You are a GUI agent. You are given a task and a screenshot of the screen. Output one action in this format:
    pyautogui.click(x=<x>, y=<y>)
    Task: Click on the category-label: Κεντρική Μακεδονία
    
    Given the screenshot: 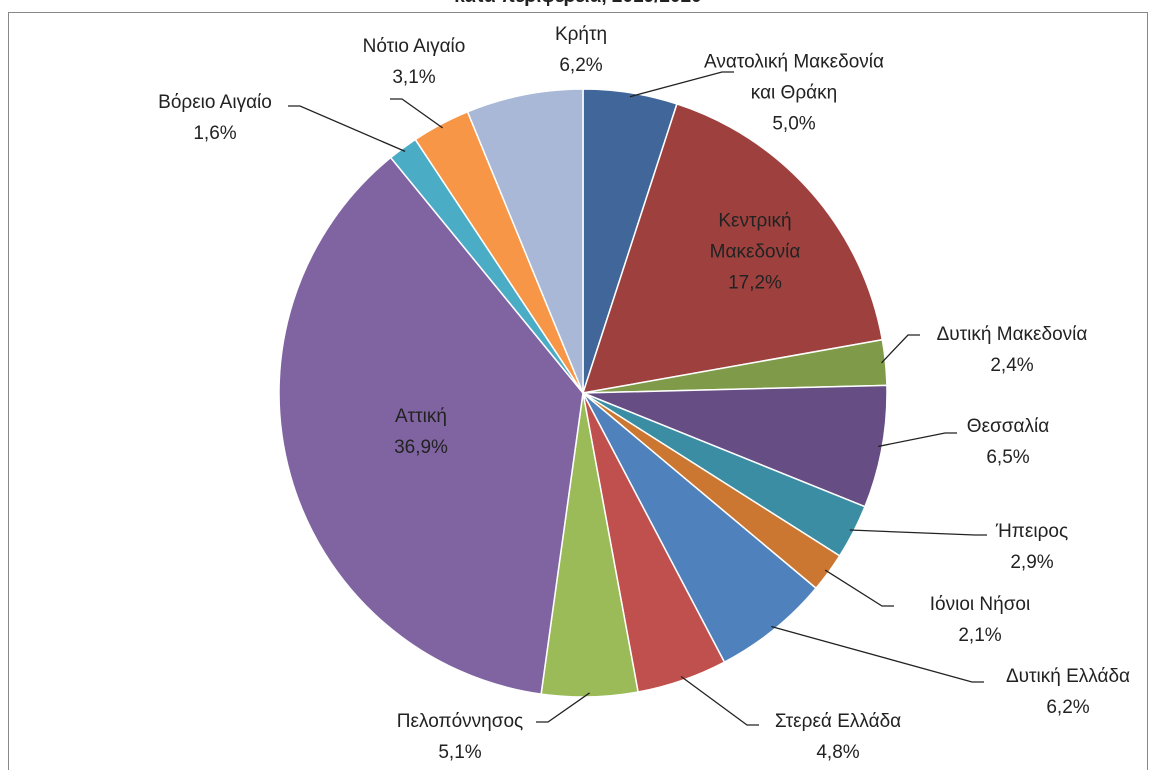 What is the action you would take?
    pyautogui.click(x=755, y=236)
    